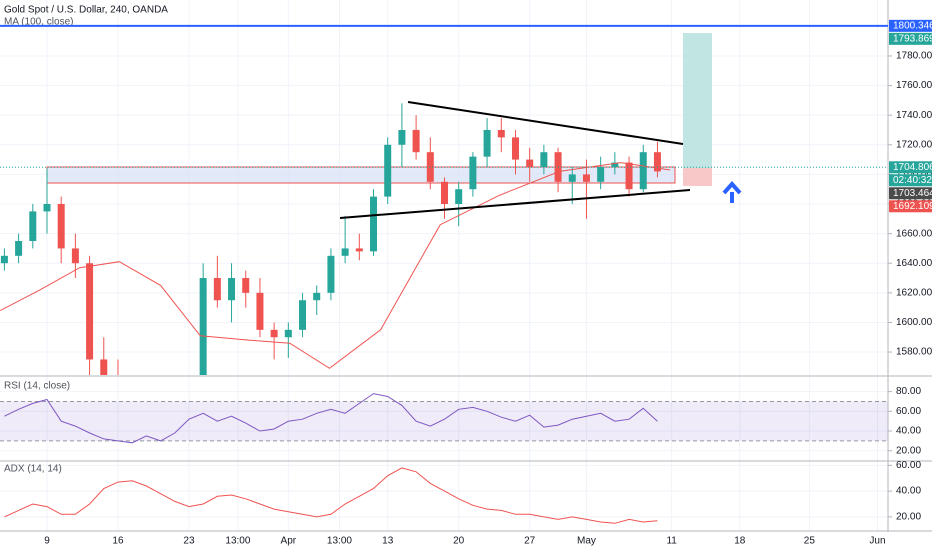 This screenshot has height=550, width=932. I want to click on drawings, so click(540, 160).